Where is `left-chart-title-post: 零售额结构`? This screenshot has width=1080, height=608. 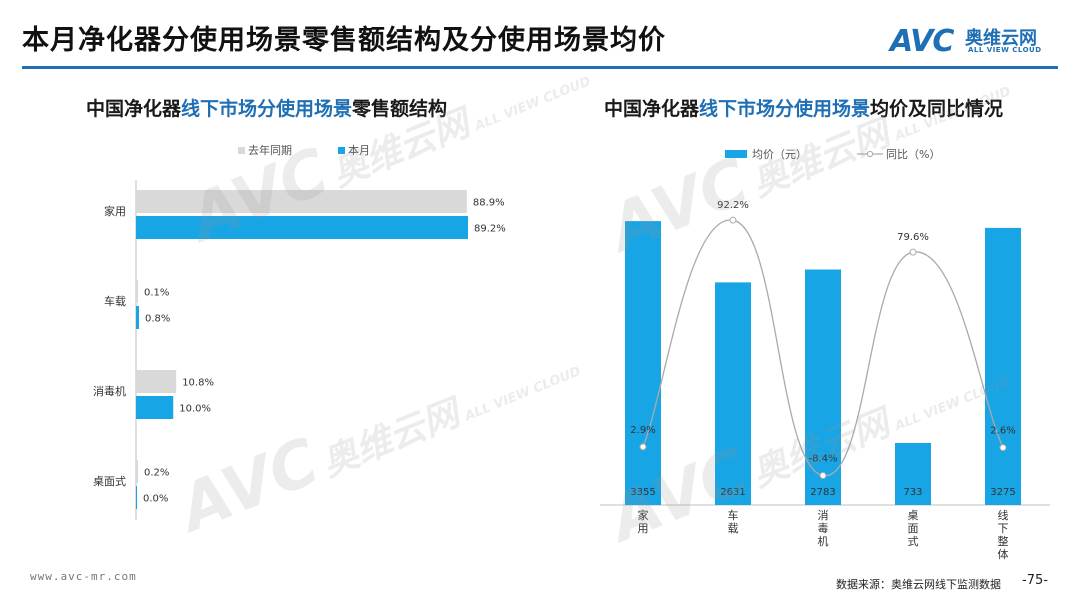
left-chart-title-post: 零售额结构 is located at coordinates (400, 109).